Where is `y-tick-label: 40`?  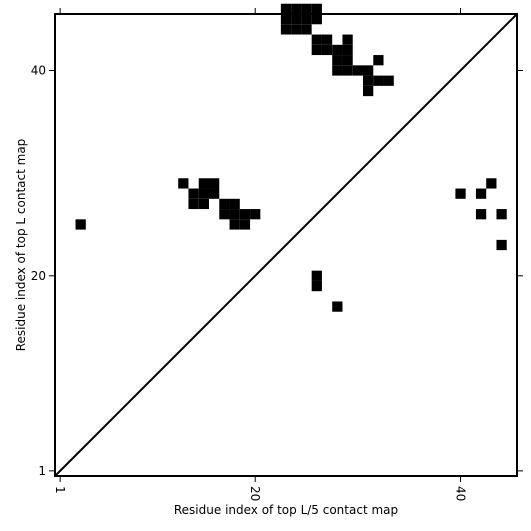
y-tick-label: 40 is located at coordinates (38, 70).